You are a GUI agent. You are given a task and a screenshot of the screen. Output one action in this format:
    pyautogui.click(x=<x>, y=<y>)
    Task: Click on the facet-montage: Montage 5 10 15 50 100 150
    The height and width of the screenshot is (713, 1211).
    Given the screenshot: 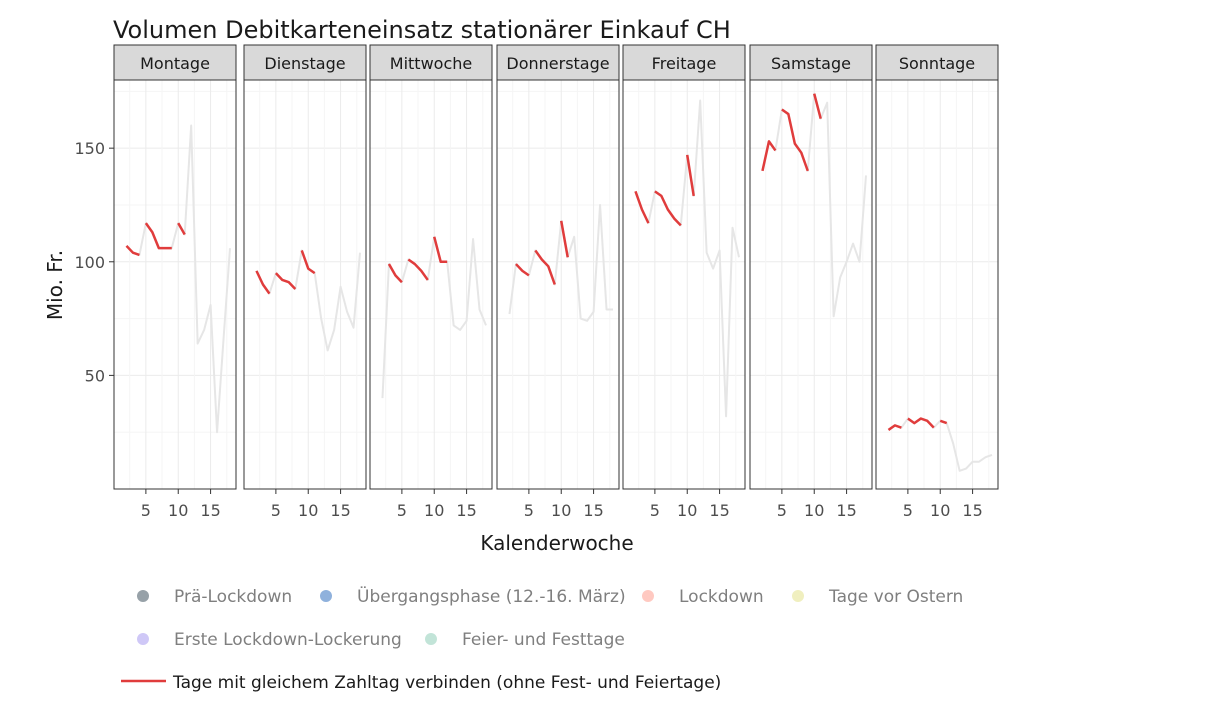 What is the action you would take?
    pyautogui.click(x=155, y=282)
    